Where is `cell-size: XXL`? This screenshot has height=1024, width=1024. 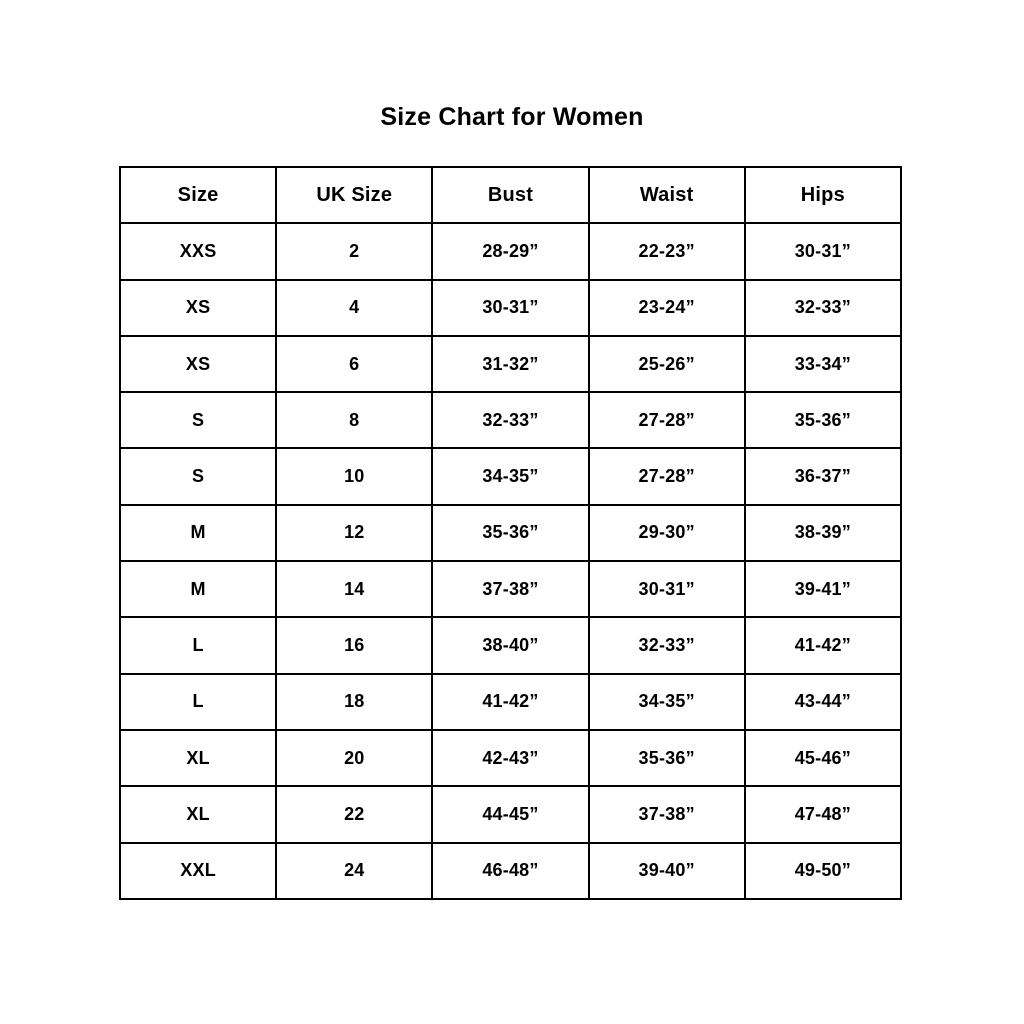
cell-size: XXL is located at coordinates (198, 870).